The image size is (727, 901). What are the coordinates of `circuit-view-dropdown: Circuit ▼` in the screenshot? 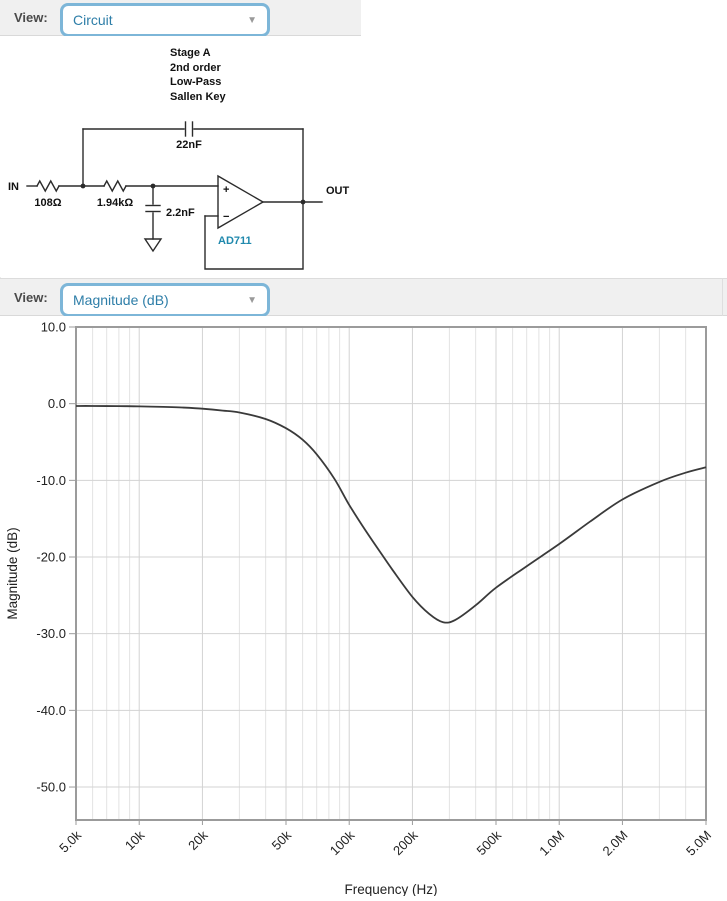 It's located at (165, 20).